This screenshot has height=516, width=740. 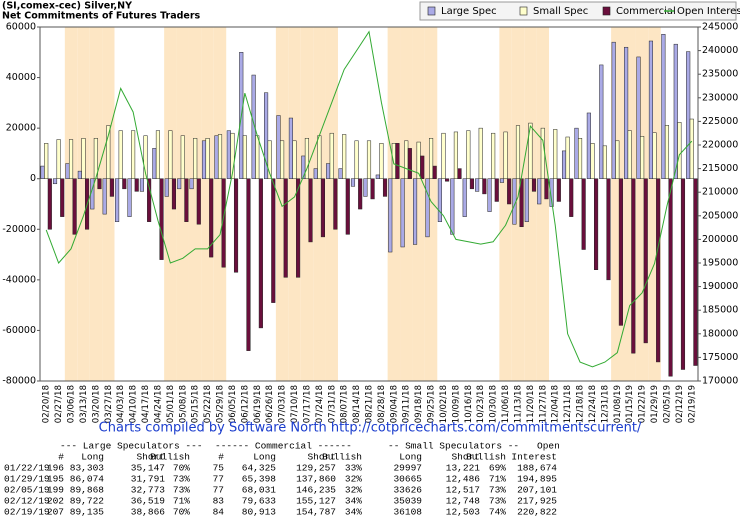 I want to click on legend-label: Small Spec, so click(x=560, y=11).